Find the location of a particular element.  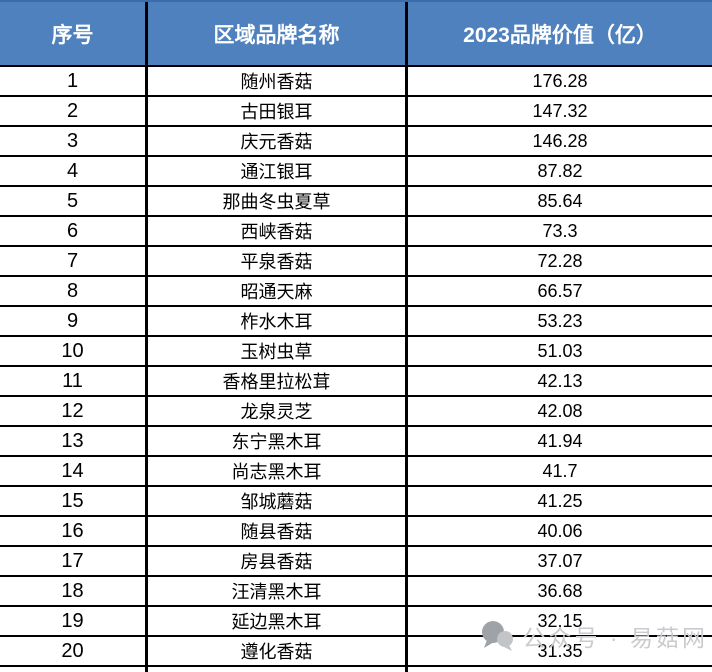

brand-value-cell: 32.15 is located at coordinates (560, 620).